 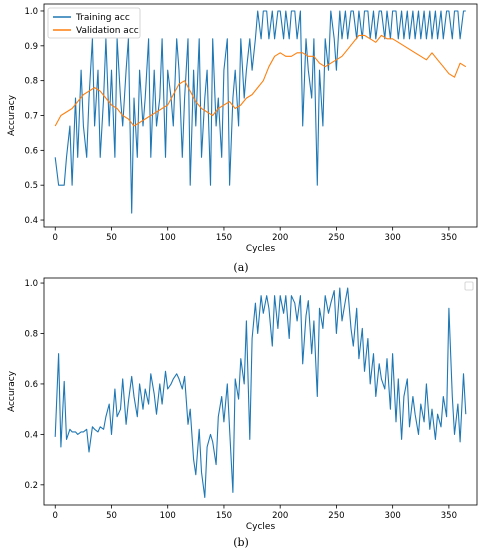 I want to click on legend-label: Validation acc, so click(x=107, y=31).